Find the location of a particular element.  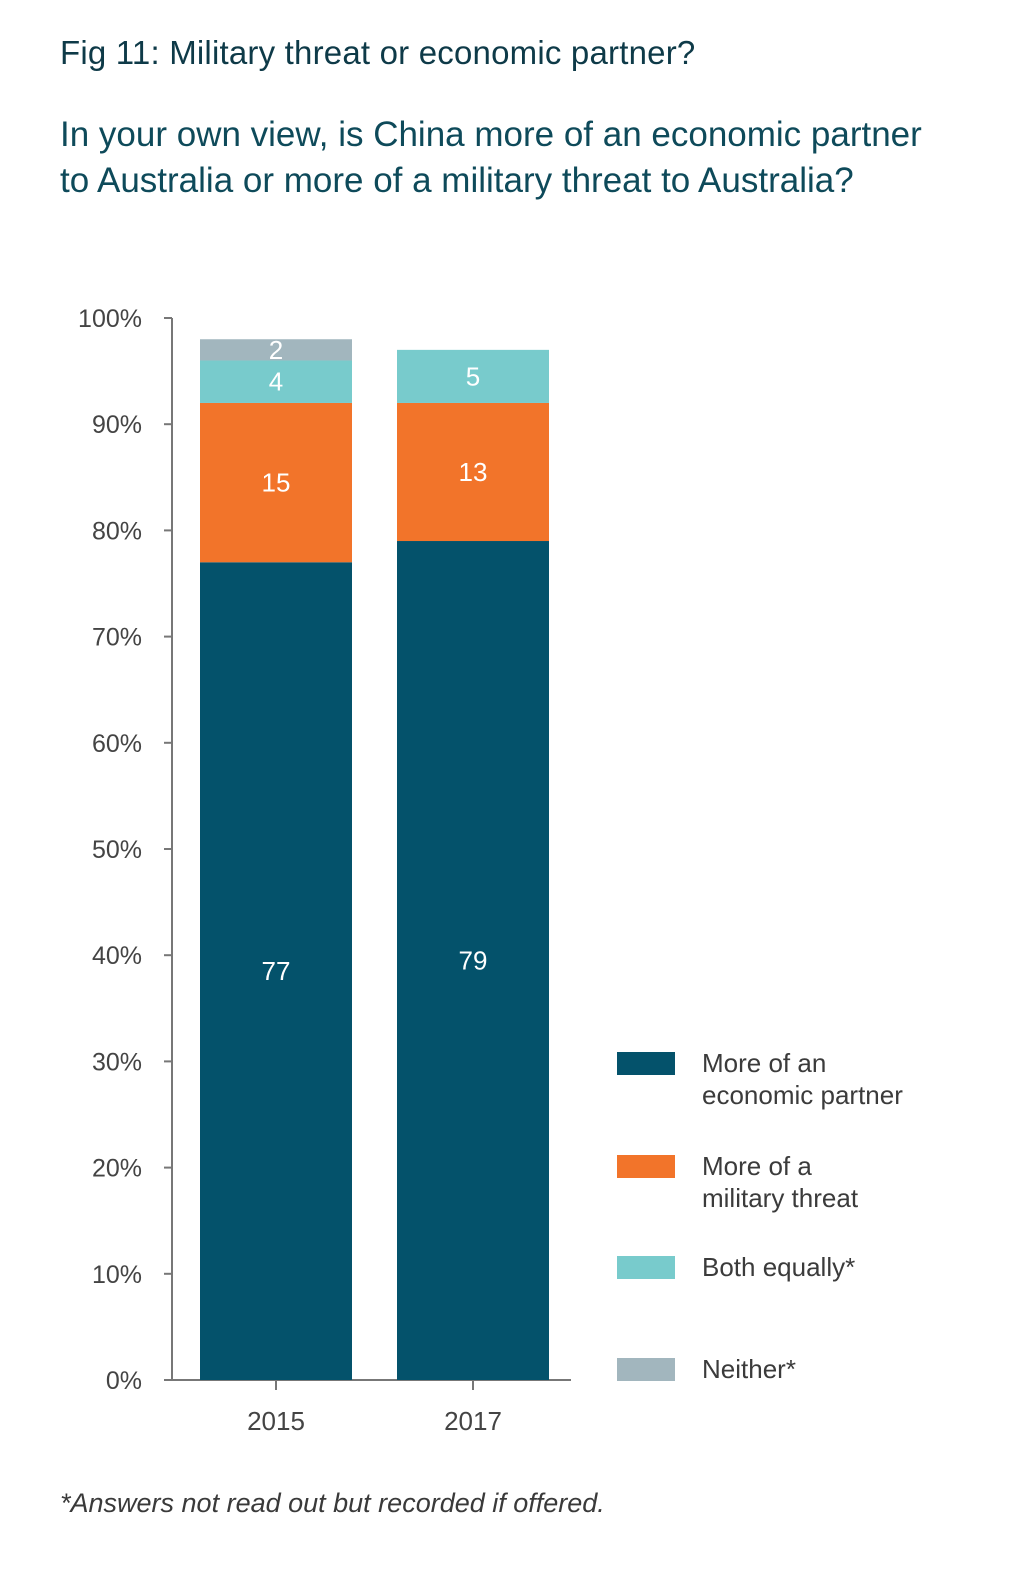

y-tick-label: 20% is located at coordinates (117, 1169).